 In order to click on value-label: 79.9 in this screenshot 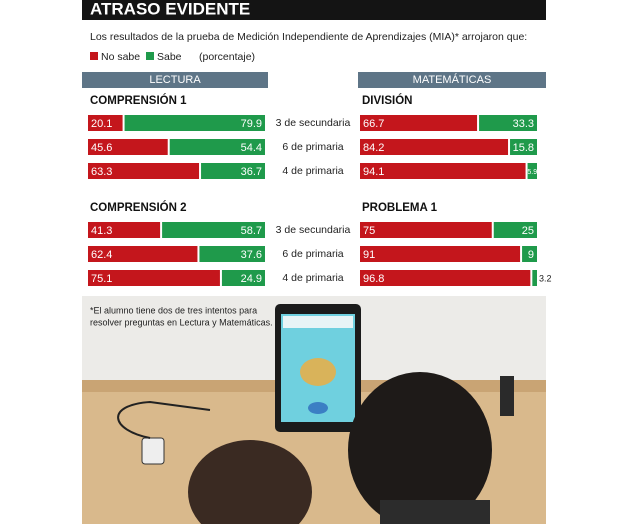, I will do `click(251, 124)`.